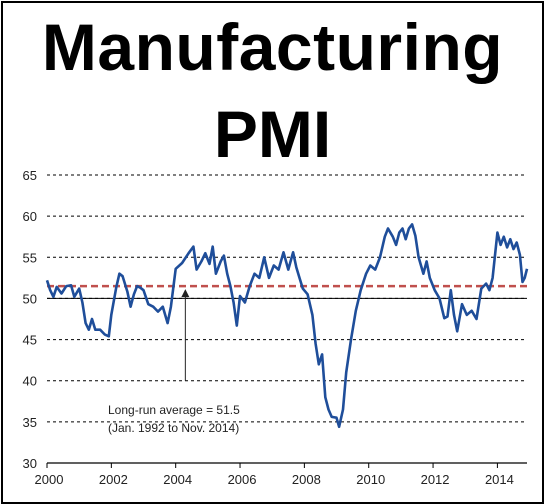  I want to click on x-tick-label: 2004, so click(177, 479).